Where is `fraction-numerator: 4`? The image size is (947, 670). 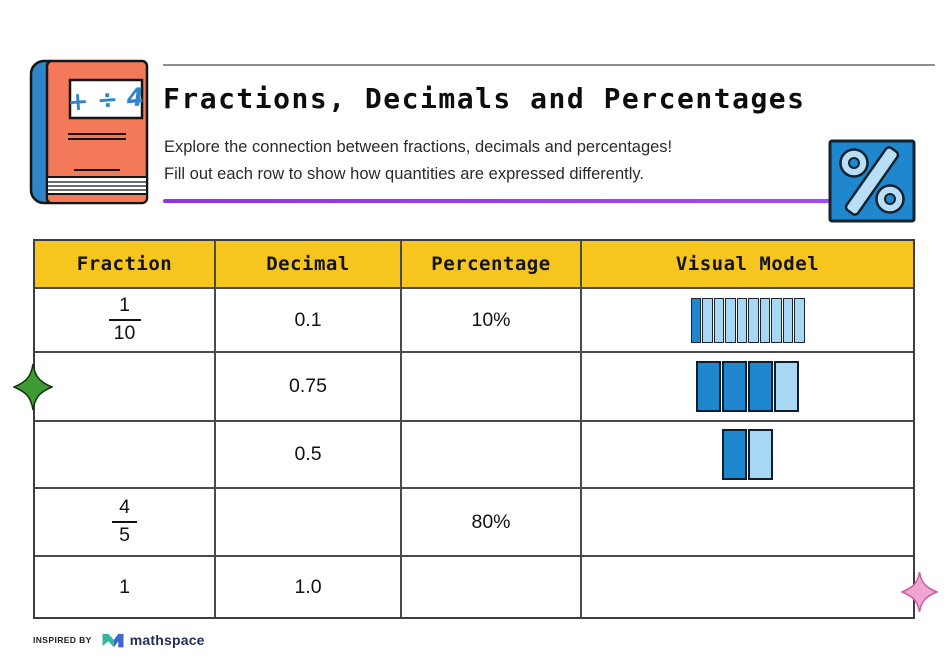 fraction-numerator: 4 is located at coordinates (124, 507).